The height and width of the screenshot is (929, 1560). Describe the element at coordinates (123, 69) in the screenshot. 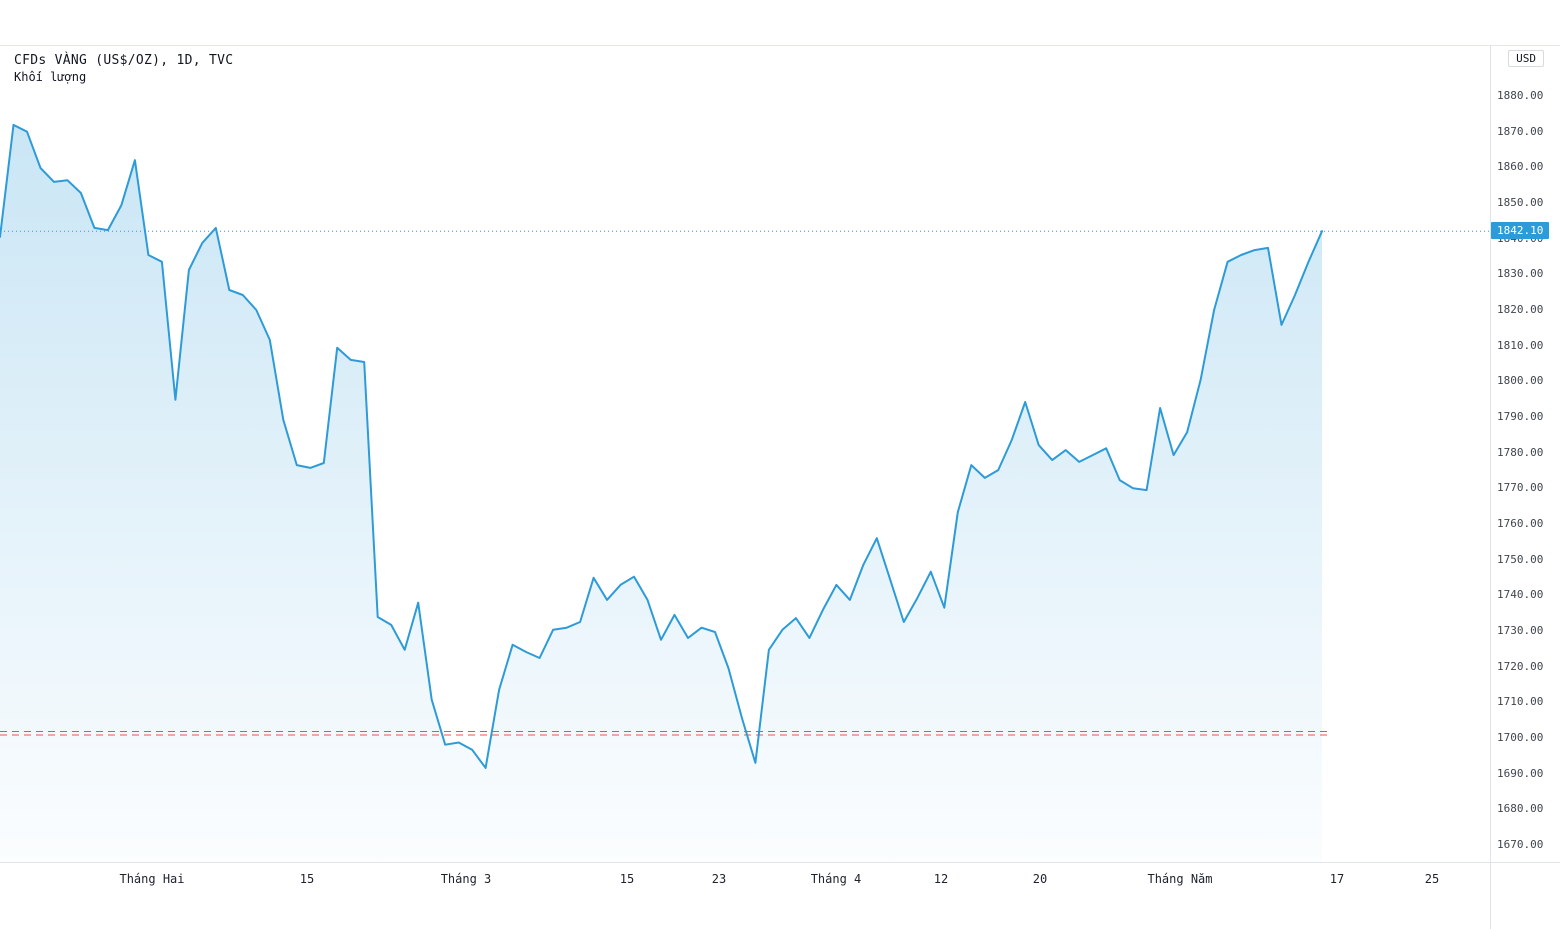

I see `chart-legend: CFDs VÀNG (US$/OZ), 1D, TVC Khối lượng` at that location.